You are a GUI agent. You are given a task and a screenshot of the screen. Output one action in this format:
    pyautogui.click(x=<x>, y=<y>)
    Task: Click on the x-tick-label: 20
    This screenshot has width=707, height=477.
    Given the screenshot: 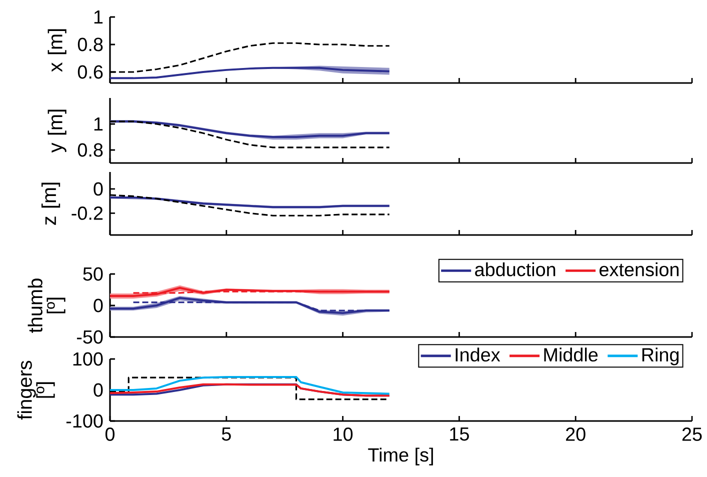 What is the action you would take?
    pyautogui.click(x=576, y=434)
    